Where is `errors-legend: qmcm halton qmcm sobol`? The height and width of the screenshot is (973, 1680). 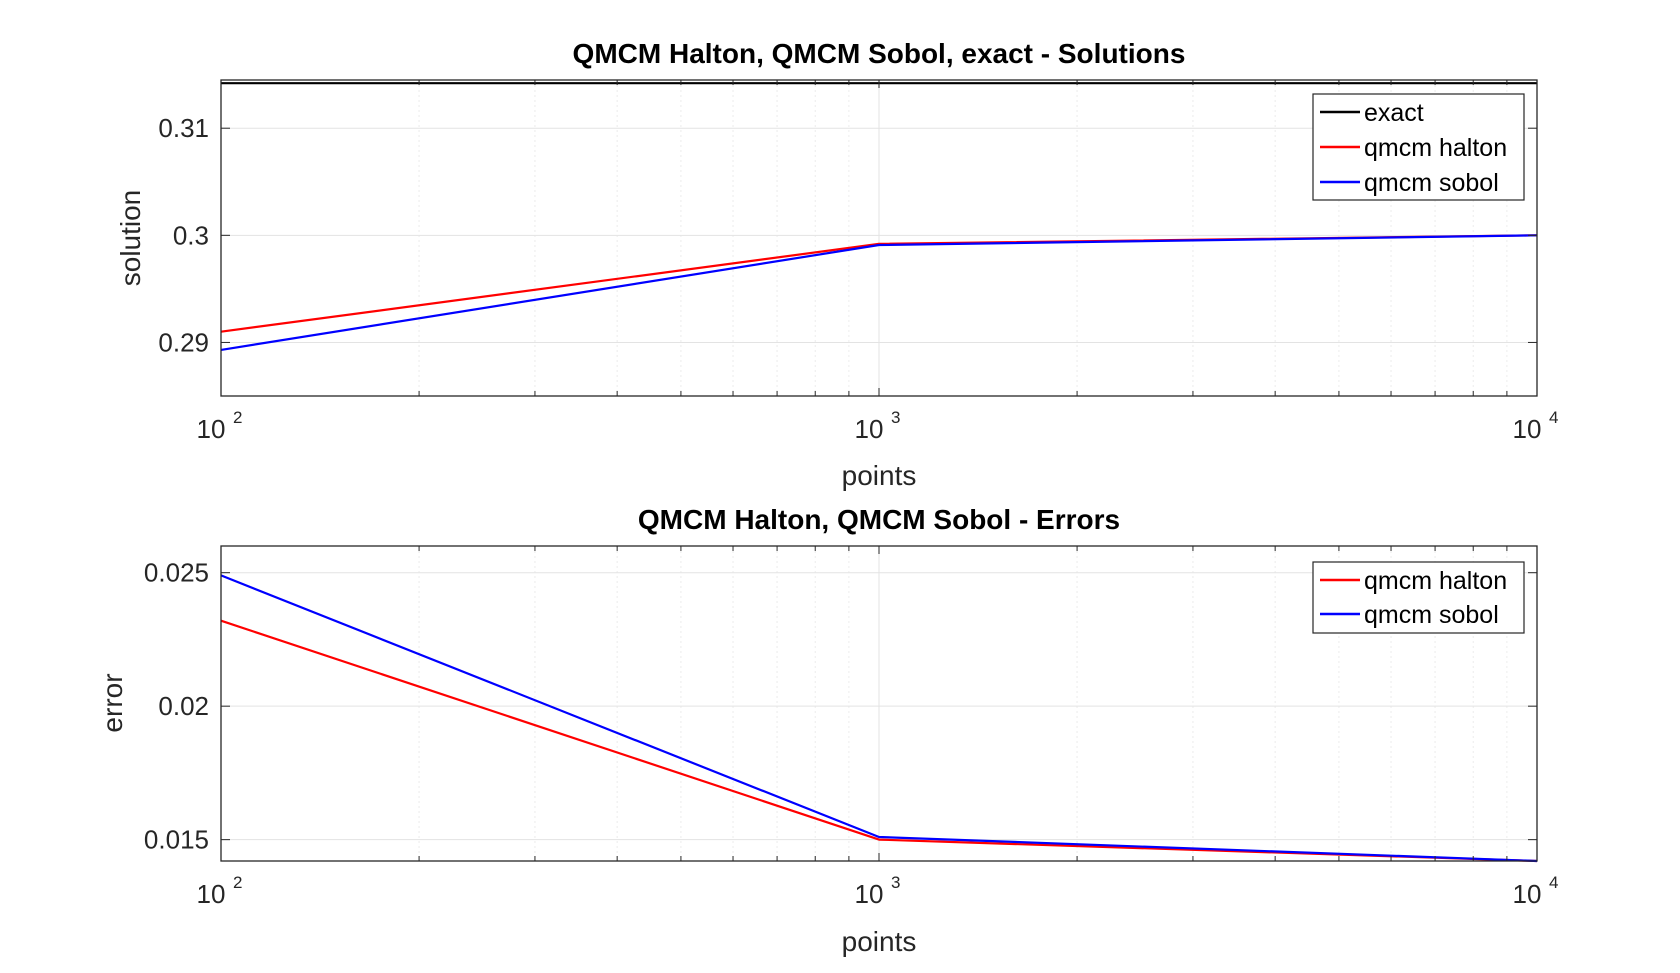
errors-legend: qmcm halton qmcm sobol is located at coordinates (1418, 597).